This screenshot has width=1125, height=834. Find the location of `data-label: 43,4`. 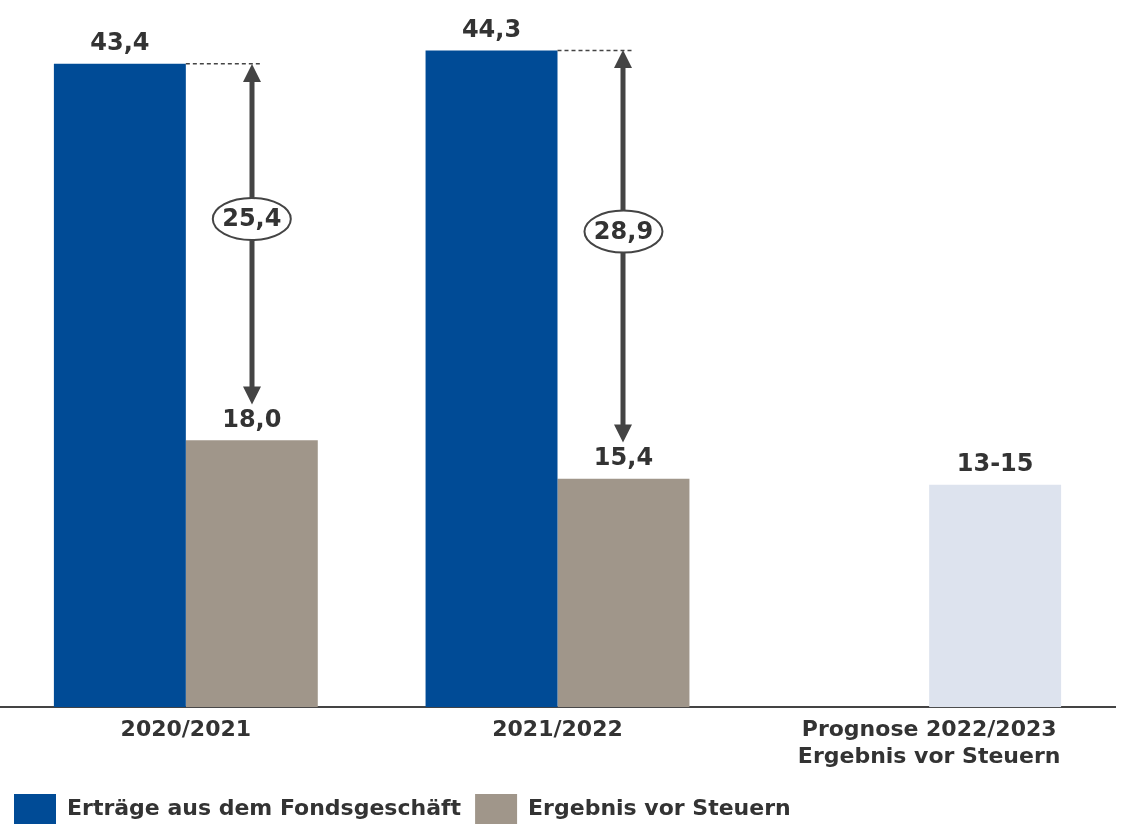

data-label: 43,4 is located at coordinates (120, 41).